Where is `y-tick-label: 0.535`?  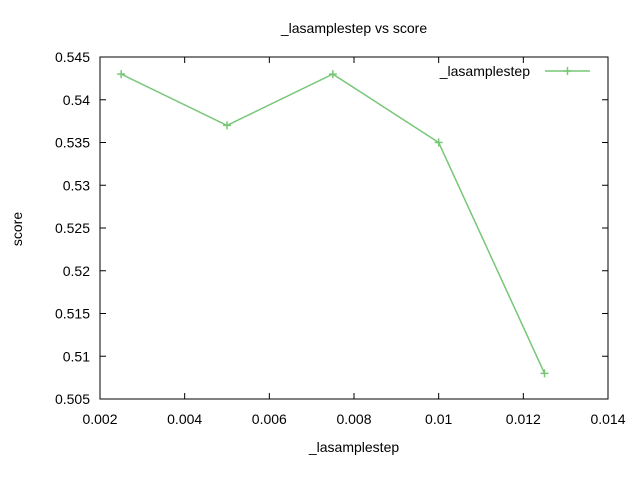 y-tick-label: 0.535 is located at coordinates (72, 143).